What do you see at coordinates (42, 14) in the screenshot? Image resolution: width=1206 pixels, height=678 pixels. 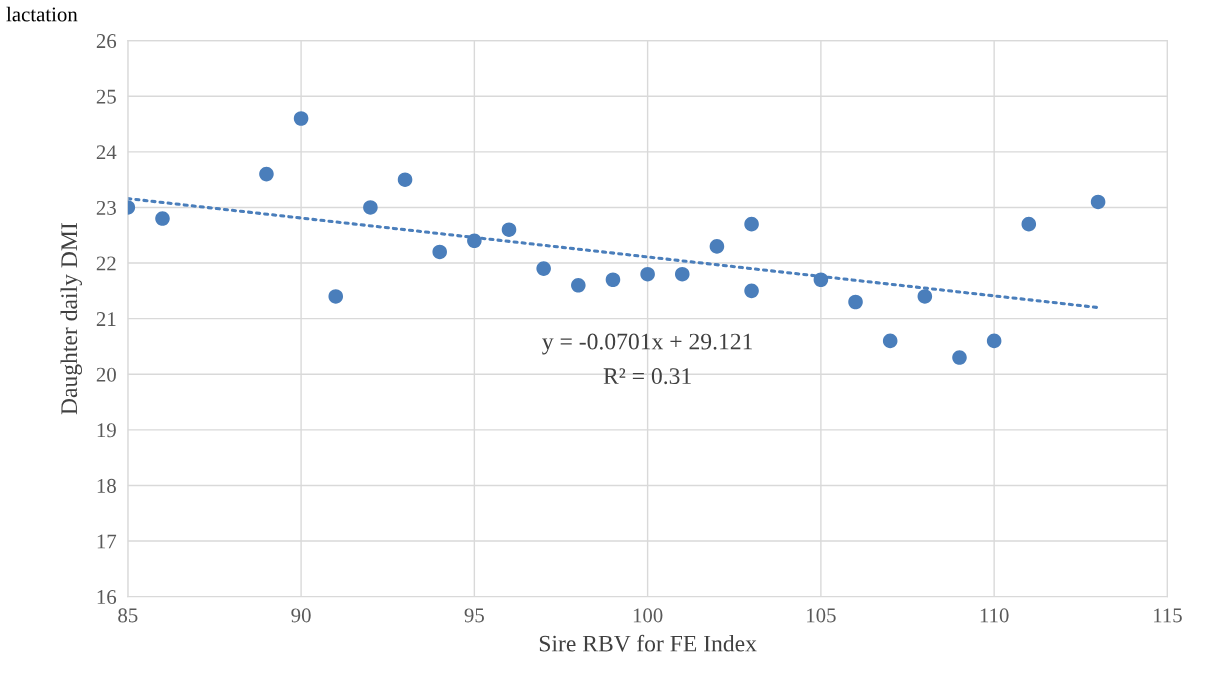 I see `chart-title: lactation` at bounding box center [42, 14].